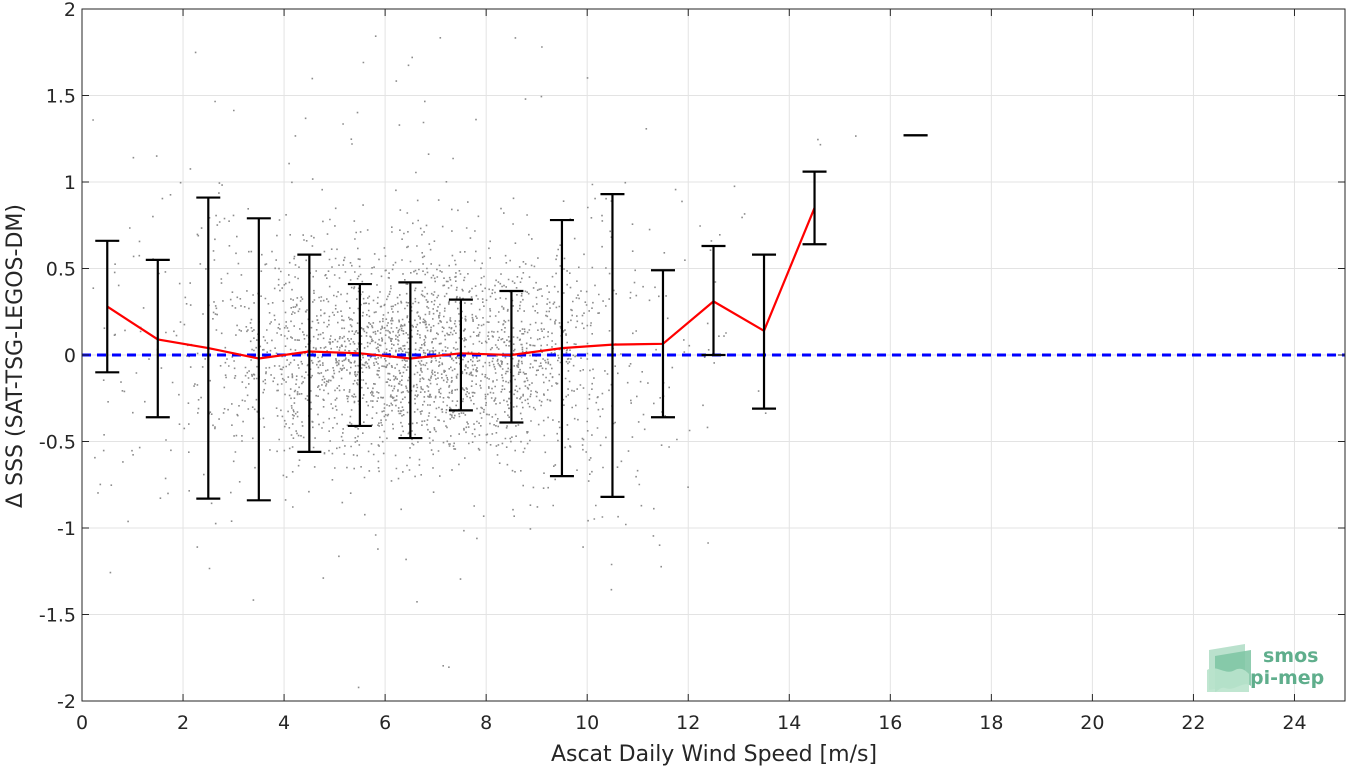 The image size is (1348, 770). I want to click on x-axis-label: Ascat Daily Wind Speed [m/s], so click(714, 754).